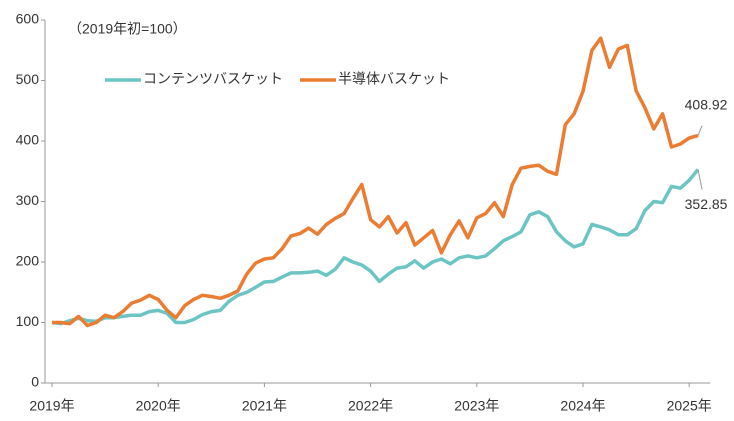 Image resolution: width=734 pixels, height=421 pixels. I want to click on y-tick-label: 0, so click(35, 382).